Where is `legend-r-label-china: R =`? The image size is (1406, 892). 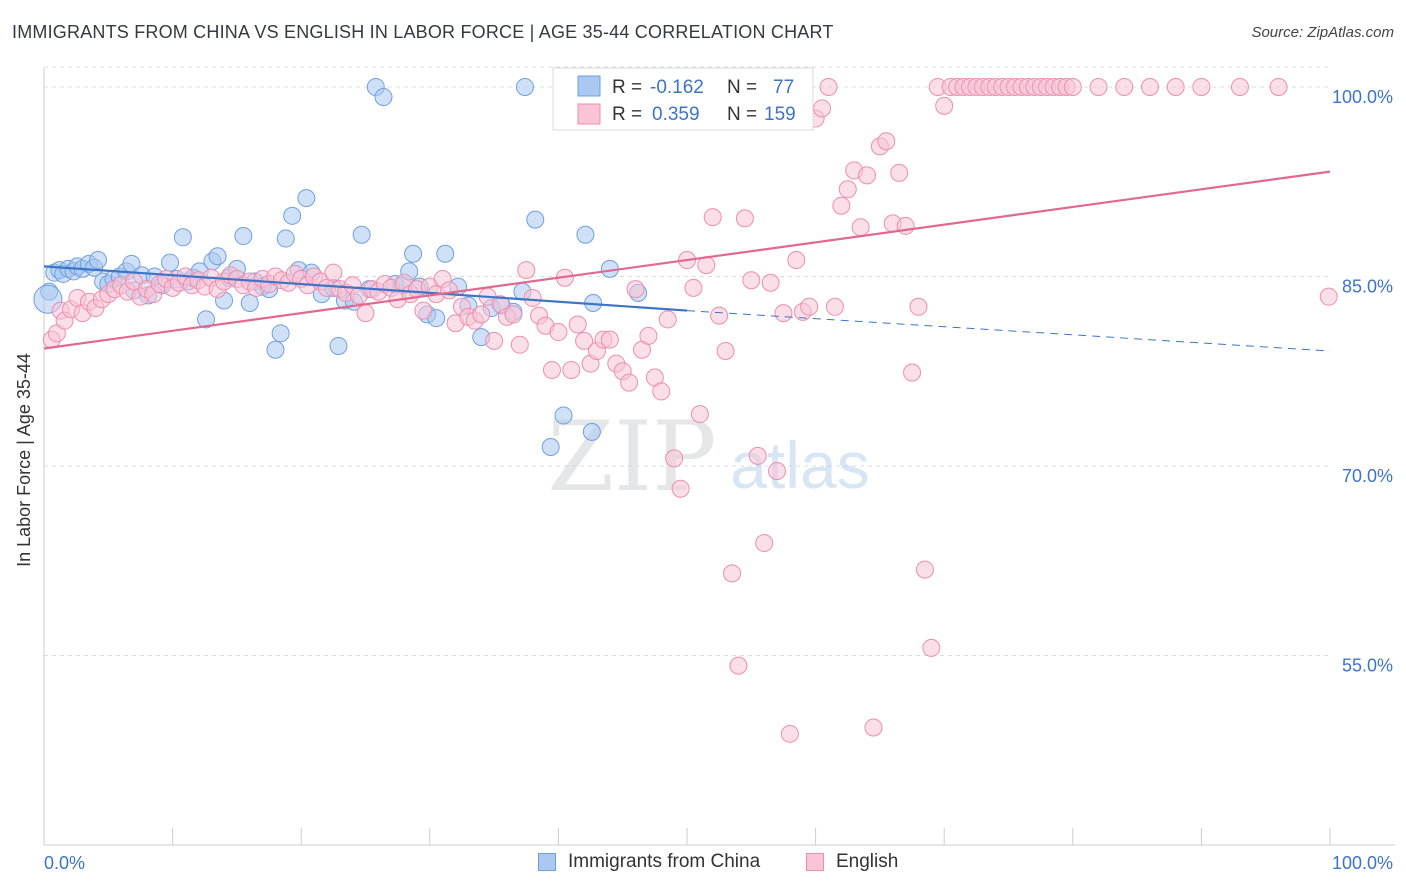
legend-r-label-china: R = is located at coordinates (627, 87).